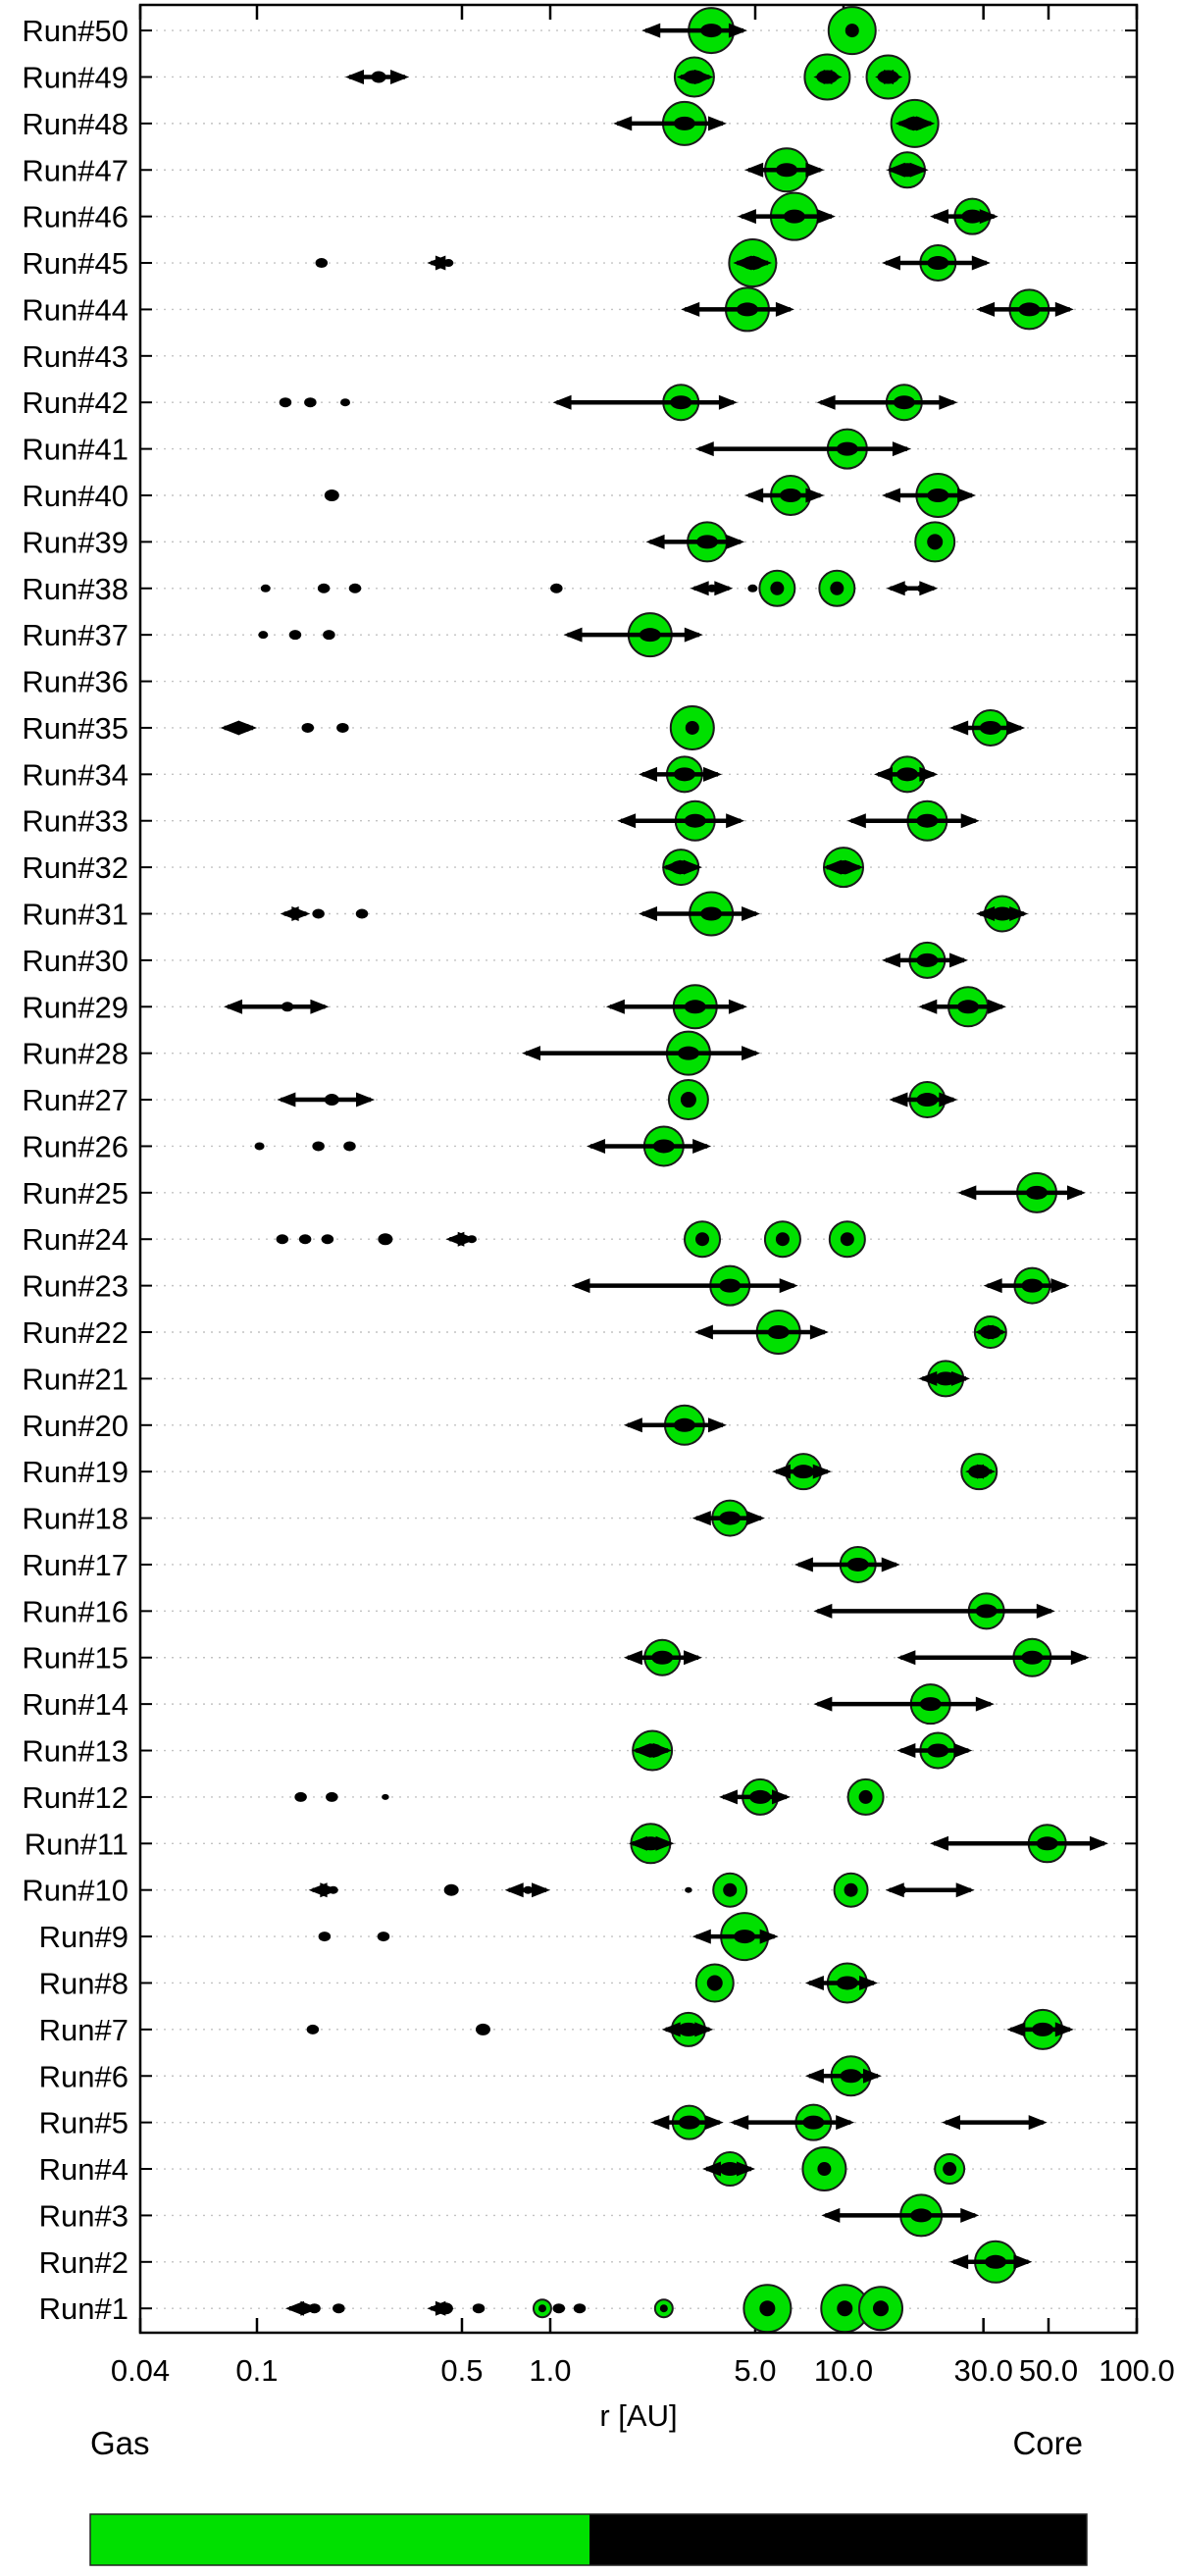  Describe the element at coordinates (75, 682) in the screenshot. I see `run-label: Run#36` at that location.